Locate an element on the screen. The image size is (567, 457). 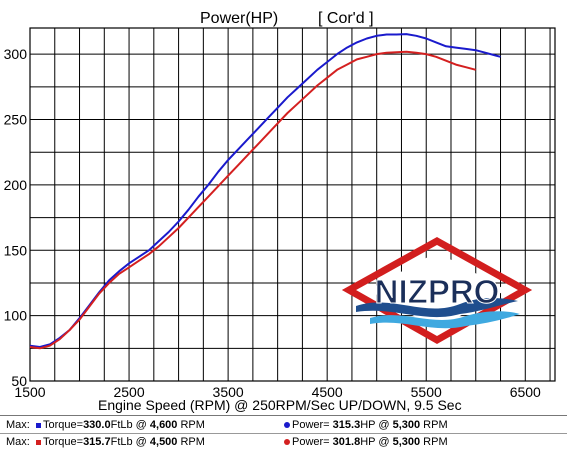
logo-diamond-outer is located at coordinates (437, 290).